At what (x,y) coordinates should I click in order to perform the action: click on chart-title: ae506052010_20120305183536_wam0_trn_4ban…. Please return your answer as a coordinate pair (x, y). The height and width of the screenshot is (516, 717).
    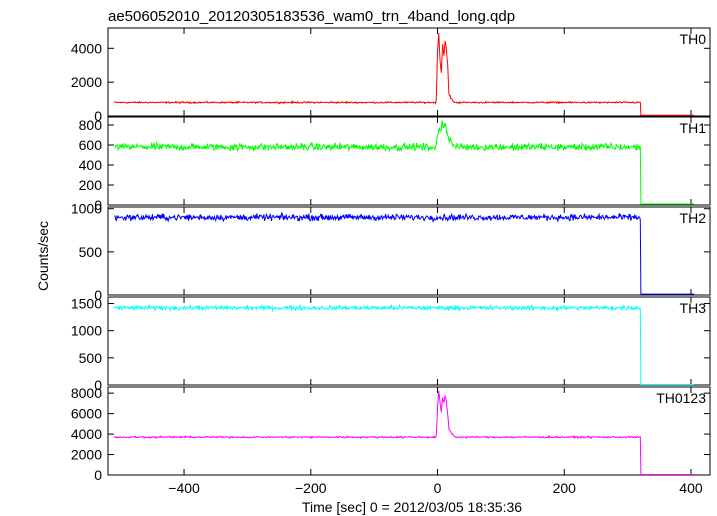
    Looking at the image, I should click on (311, 16).